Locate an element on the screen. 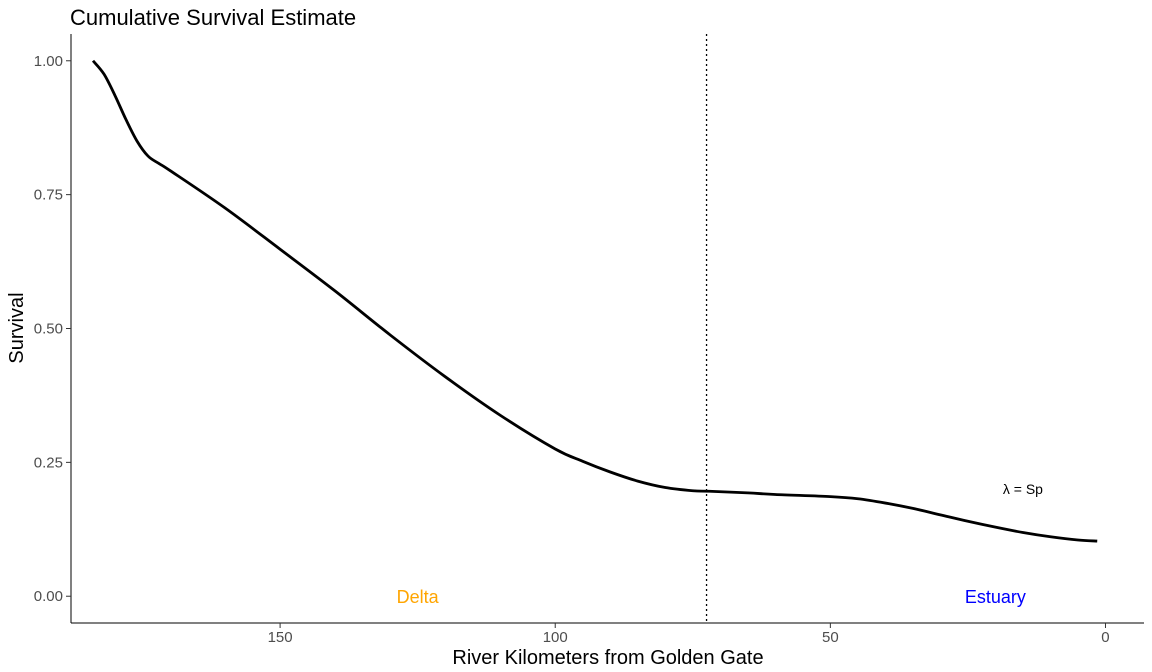 The image size is (1152, 672). region-label: Estuary is located at coordinates (995, 597).